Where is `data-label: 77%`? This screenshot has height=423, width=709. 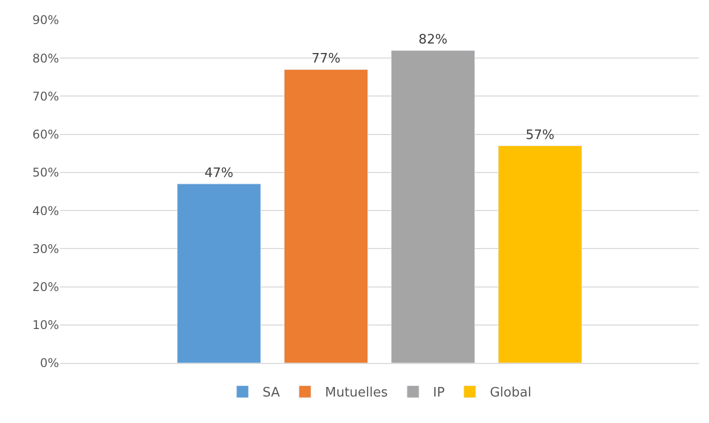 data-label: 77% is located at coordinates (326, 59).